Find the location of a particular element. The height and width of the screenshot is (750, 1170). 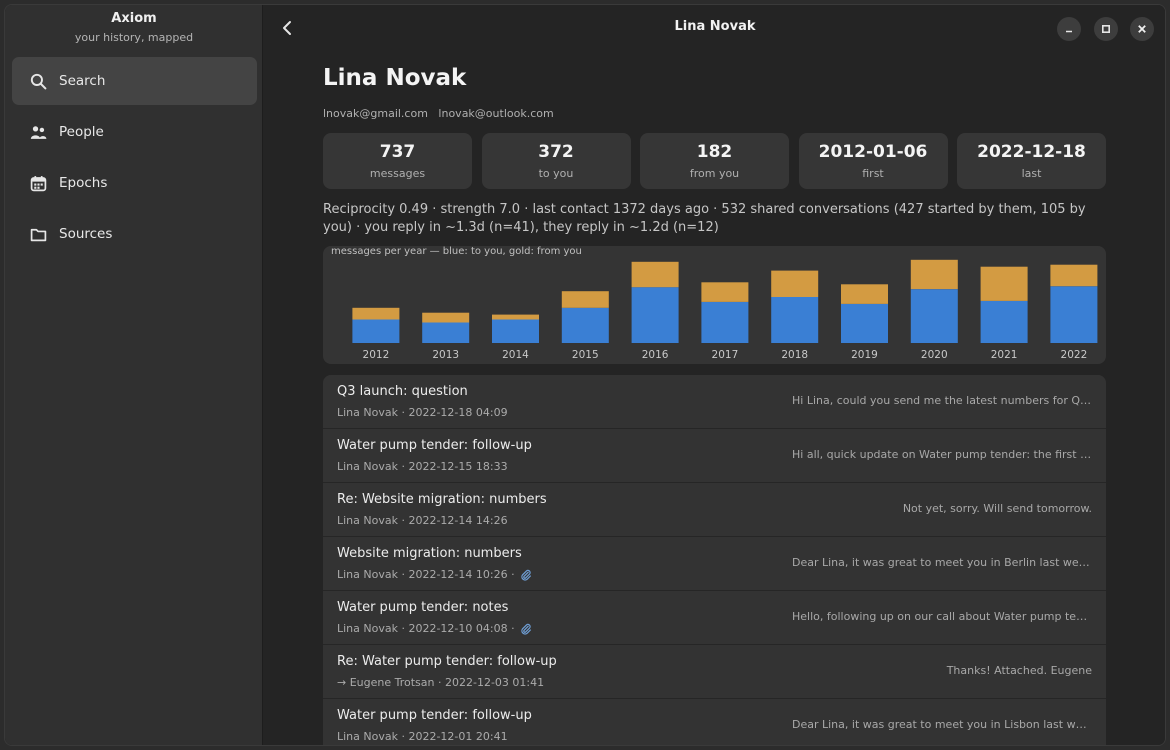

stat-value: 182 is located at coordinates (714, 152).